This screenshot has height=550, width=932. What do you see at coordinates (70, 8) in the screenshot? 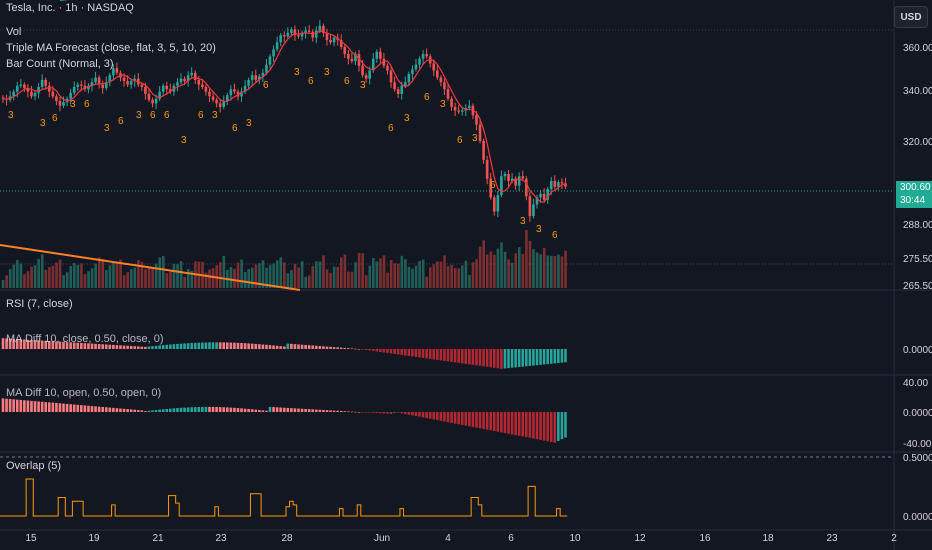
I see `symbol-title: Tesla, Inc. · 1h · NASDAQ` at bounding box center [70, 8].